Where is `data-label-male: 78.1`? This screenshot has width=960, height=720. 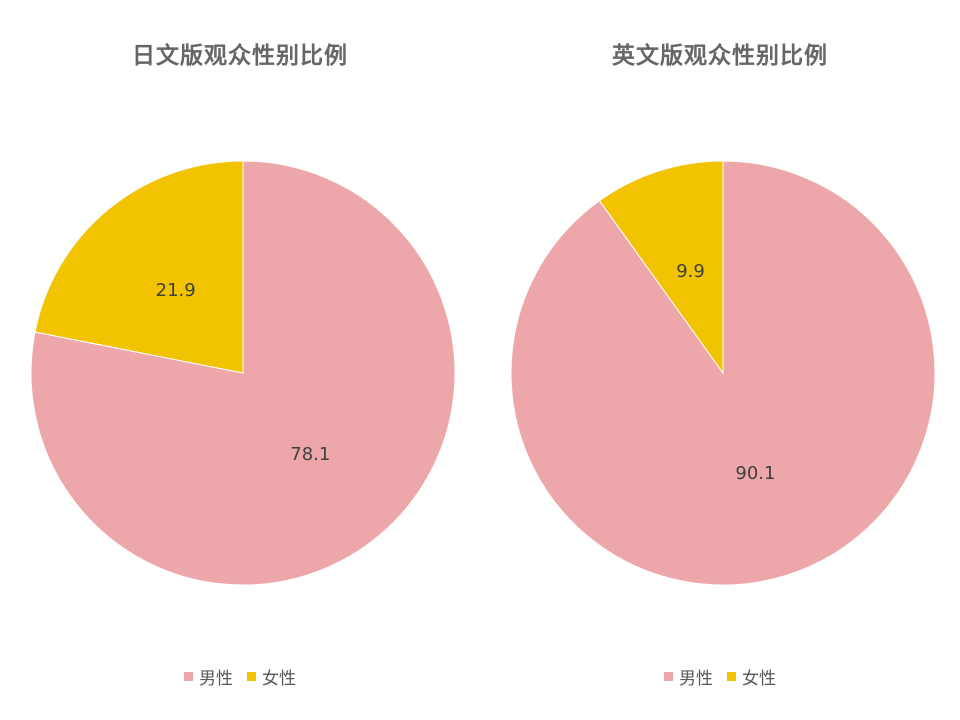 data-label-male: 78.1 is located at coordinates (310, 454).